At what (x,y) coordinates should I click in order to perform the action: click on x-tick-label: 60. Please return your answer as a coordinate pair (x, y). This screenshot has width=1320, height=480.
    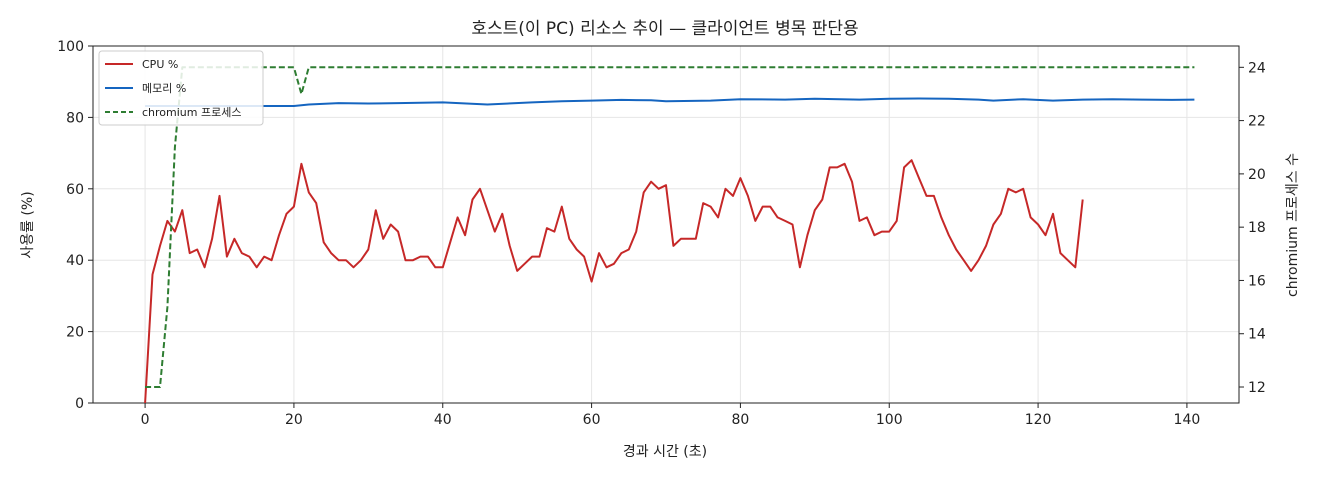
    Looking at the image, I should click on (592, 420).